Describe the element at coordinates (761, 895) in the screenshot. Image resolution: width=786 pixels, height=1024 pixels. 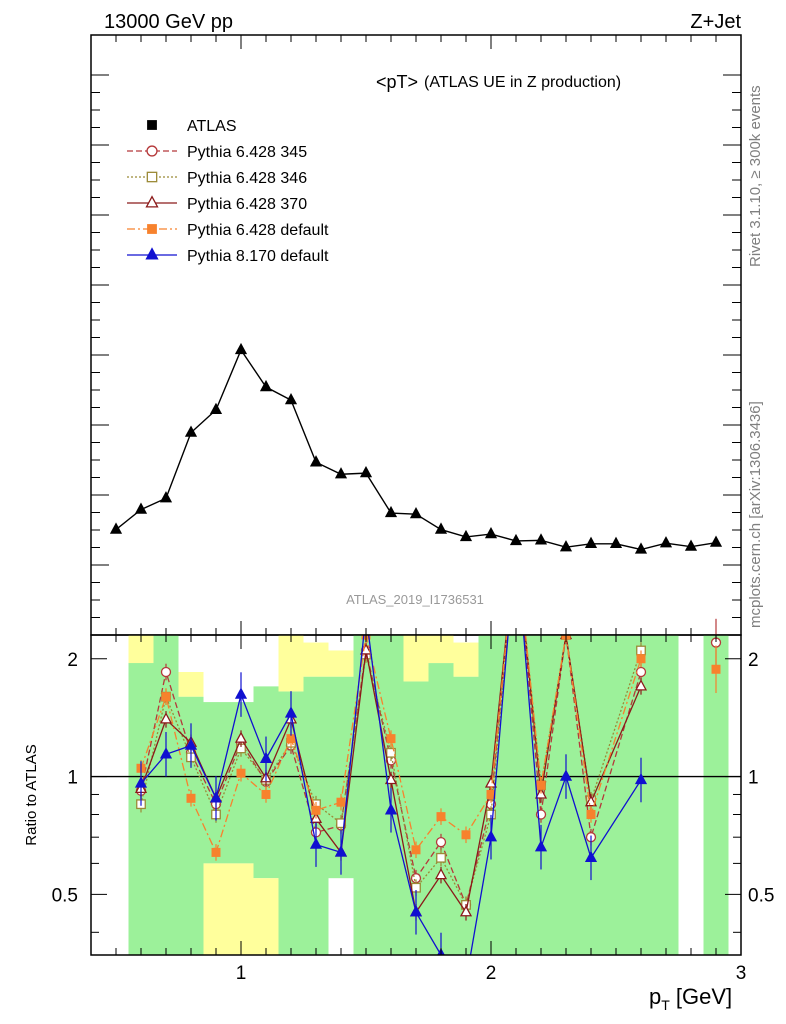
I see `y-tick-label-right: 0.5` at that location.